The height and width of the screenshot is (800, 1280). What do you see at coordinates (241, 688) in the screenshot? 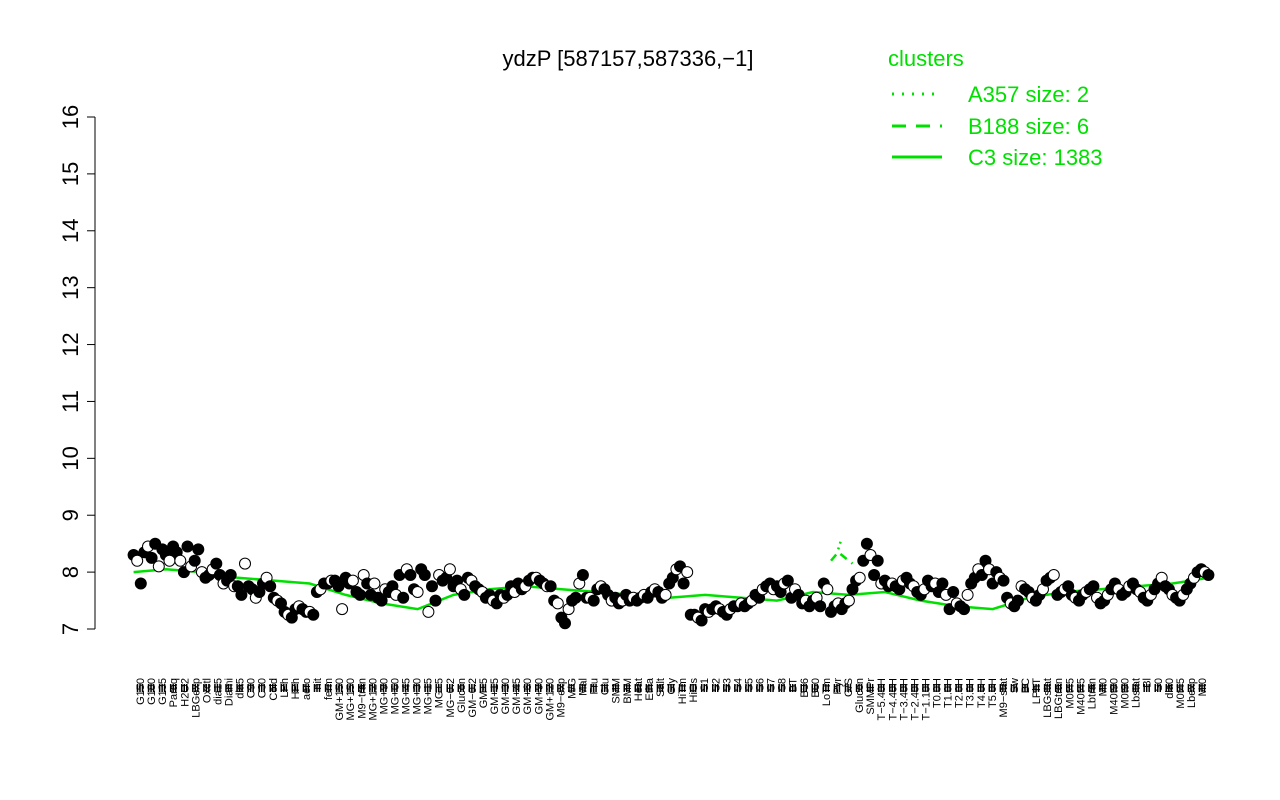
I see `x-tick-label: dia5` at bounding box center [241, 688].